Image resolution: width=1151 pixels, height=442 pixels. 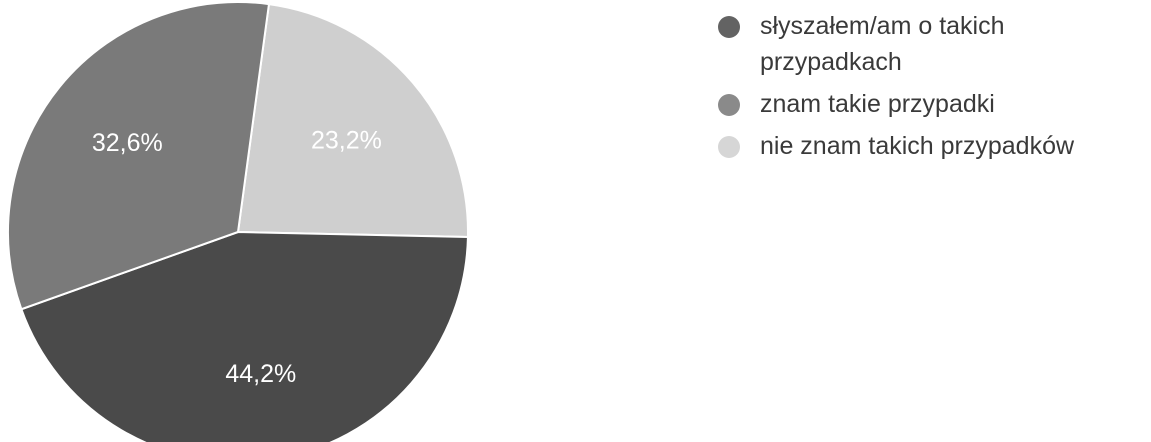 I want to click on legend-item: nie znam takich przypadków, so click(x=933, y=146).